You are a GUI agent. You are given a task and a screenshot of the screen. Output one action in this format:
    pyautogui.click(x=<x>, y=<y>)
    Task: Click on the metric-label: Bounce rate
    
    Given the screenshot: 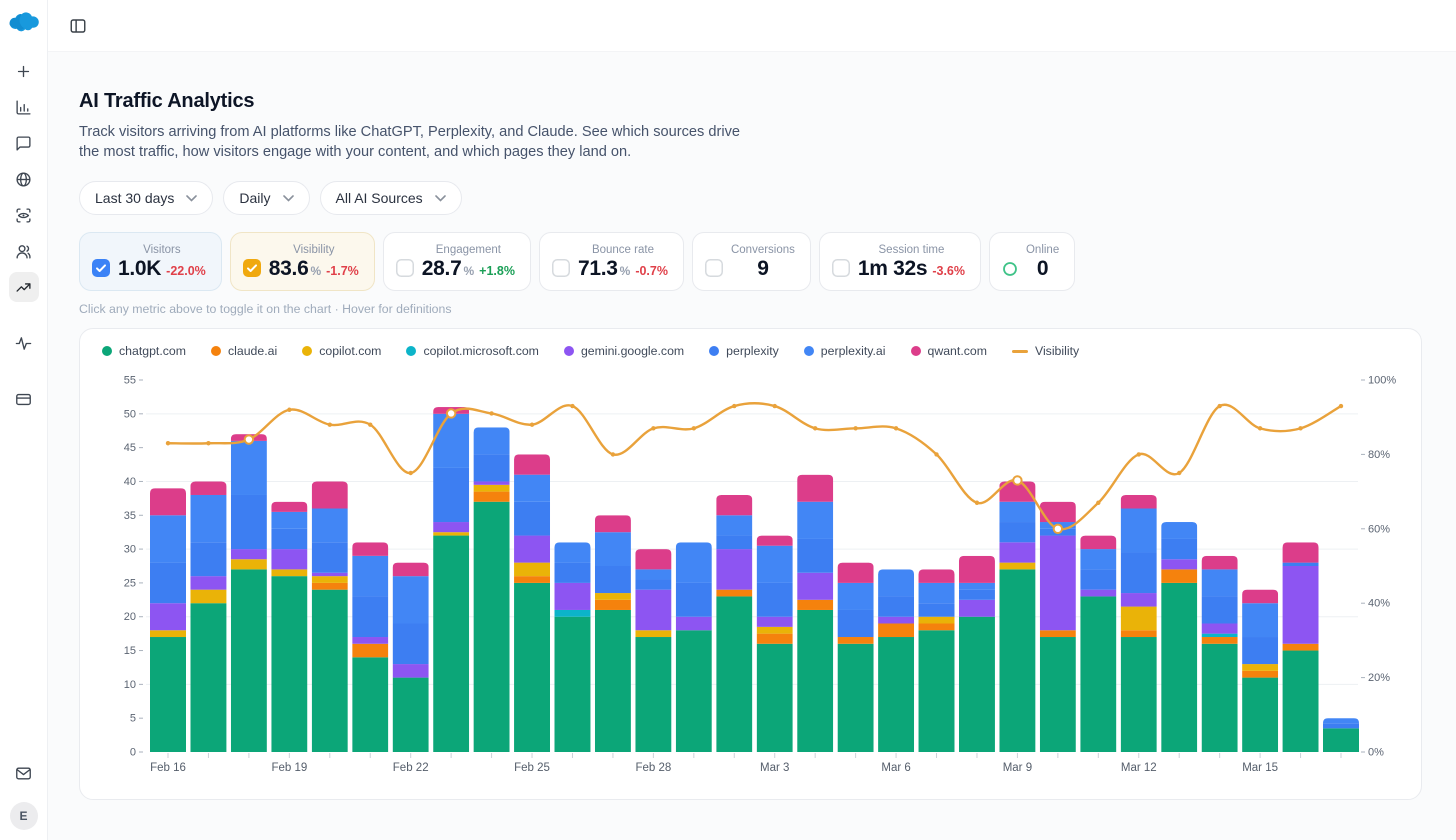 What is the action you would take?
    pyautogui.click(x=622, y=250)
    